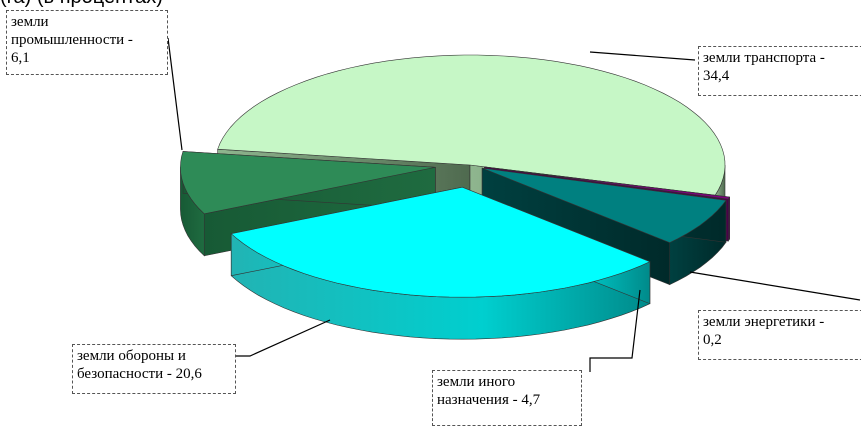 The height and width of the screenshot is (426, 861). I want to click on slice-label-other: земли иного назначения - 4,7, so click(507, 398).